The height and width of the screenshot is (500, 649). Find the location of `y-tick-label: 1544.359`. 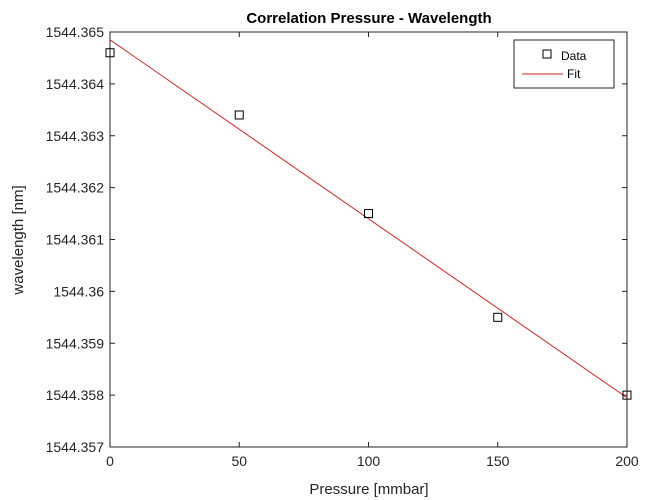

y-tick-label: 1544.359 is located at coordinates (75, 343).